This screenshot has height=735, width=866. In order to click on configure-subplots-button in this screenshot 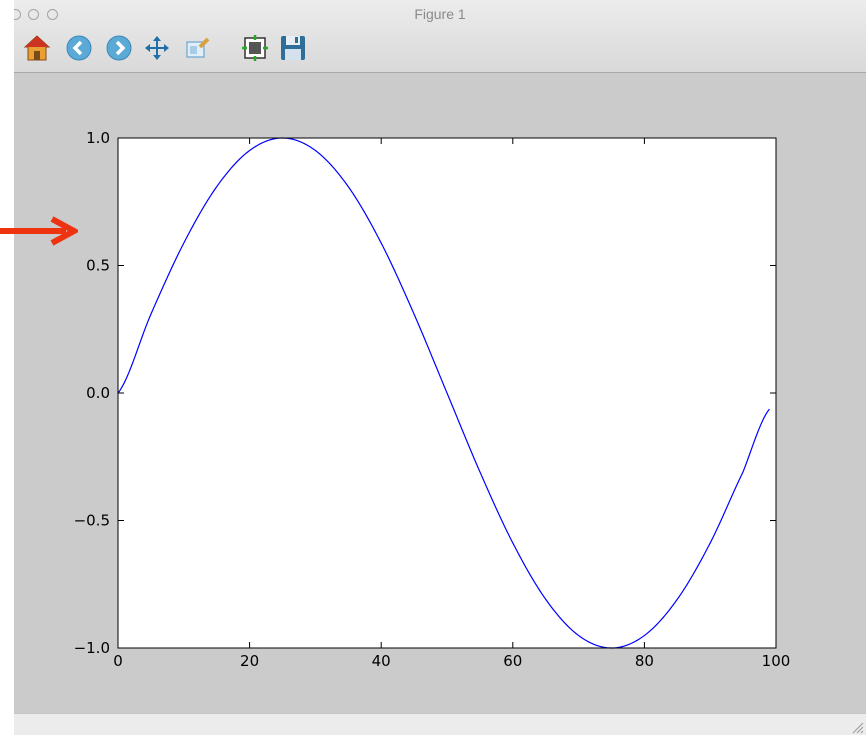, I will do `click(255, 48)`.